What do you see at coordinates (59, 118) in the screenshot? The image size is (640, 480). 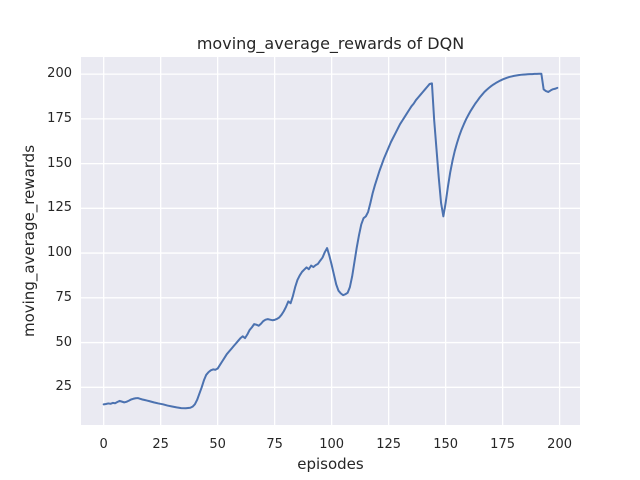 I see `y-tick-label: 175` at bounding box center [59, 118].